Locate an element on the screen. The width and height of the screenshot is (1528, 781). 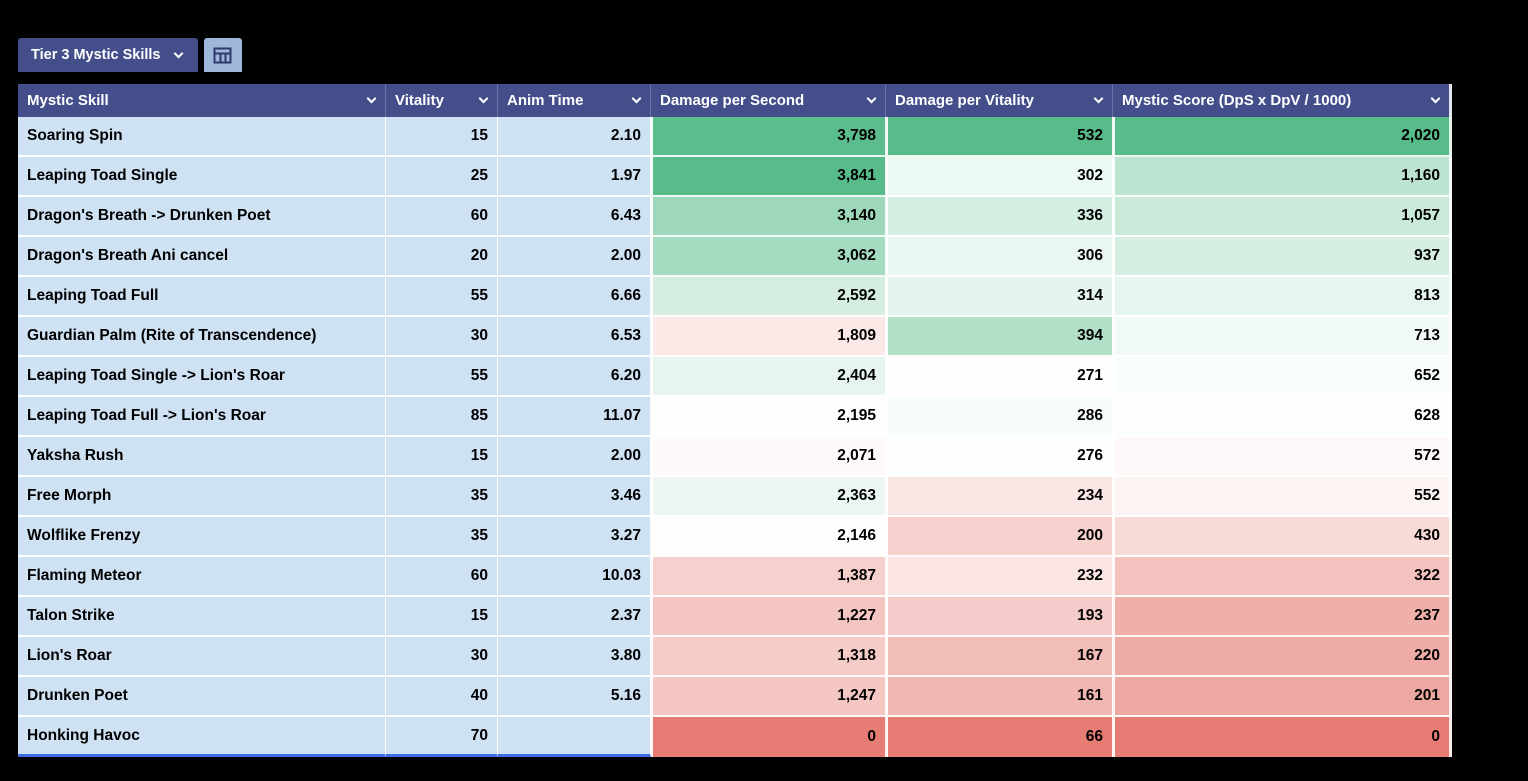
cell-damage-per-second: 1,227 is located at coordinates (768, 617).